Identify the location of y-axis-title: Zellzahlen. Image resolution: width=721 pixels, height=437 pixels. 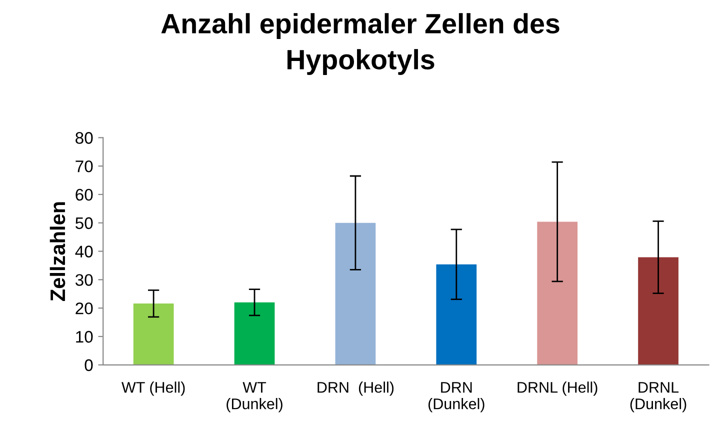
(58, 252).